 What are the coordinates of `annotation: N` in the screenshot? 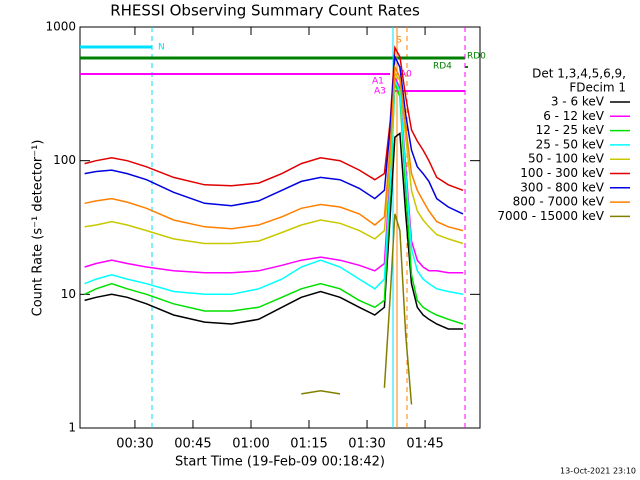 It's located at (161, 48).